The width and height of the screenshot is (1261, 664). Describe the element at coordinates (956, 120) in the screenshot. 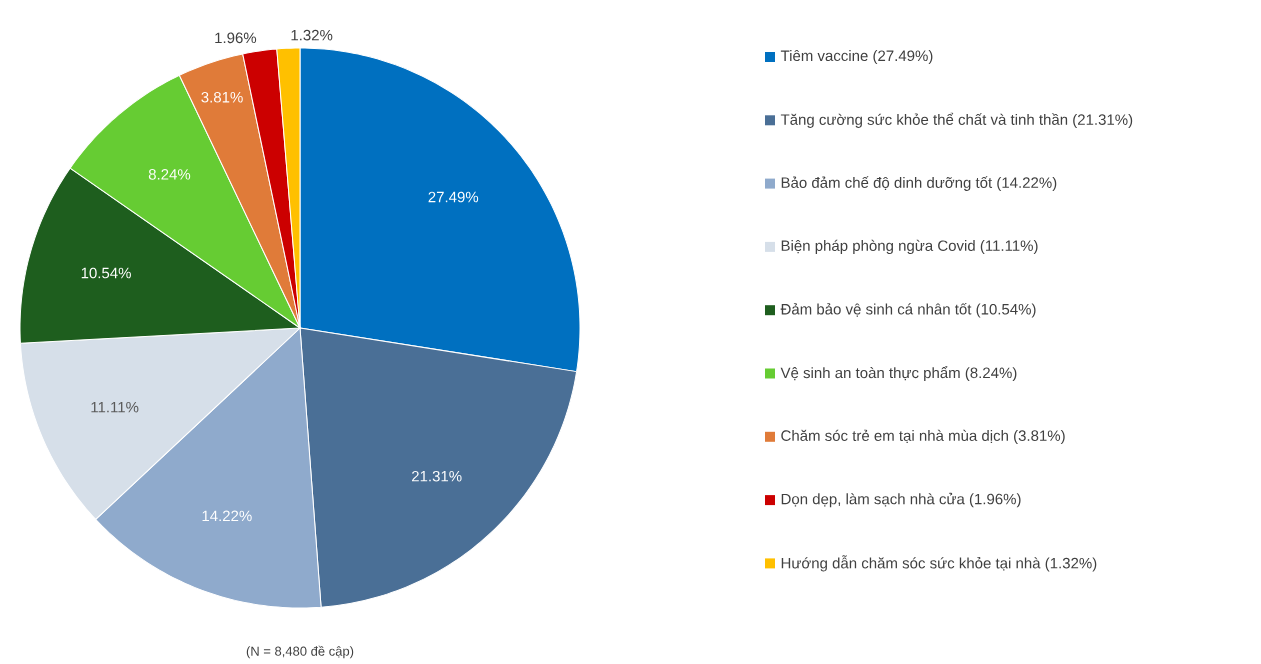

I see `legend-label: Tăng cường sức khỏe thể chất và tinh thần (21.31%)` at that location.